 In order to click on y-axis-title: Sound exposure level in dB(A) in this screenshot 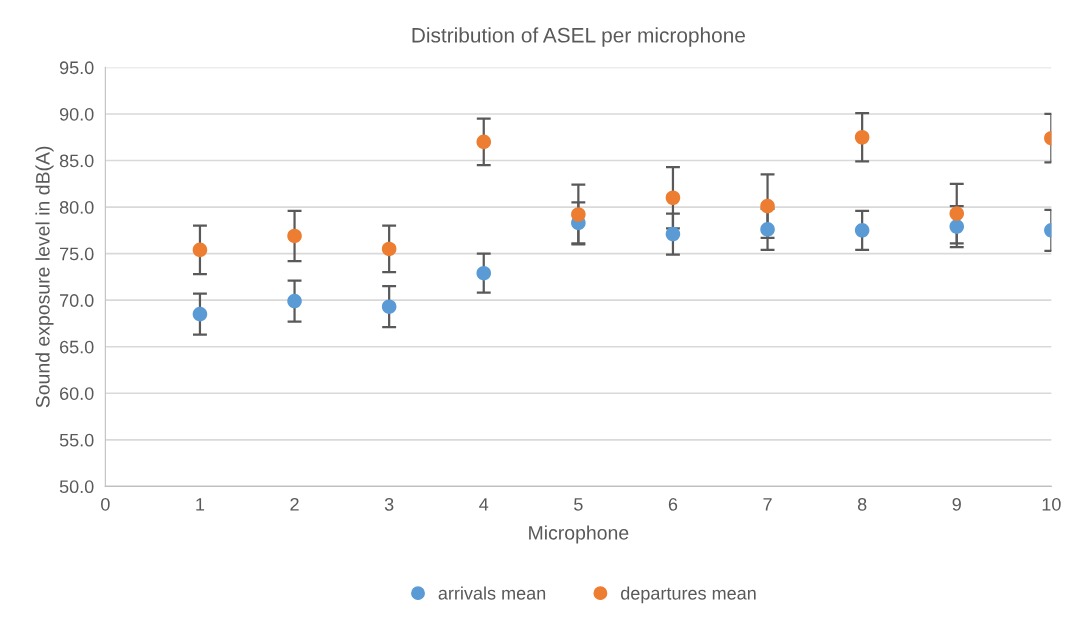, I will do `click(44, 277)`.